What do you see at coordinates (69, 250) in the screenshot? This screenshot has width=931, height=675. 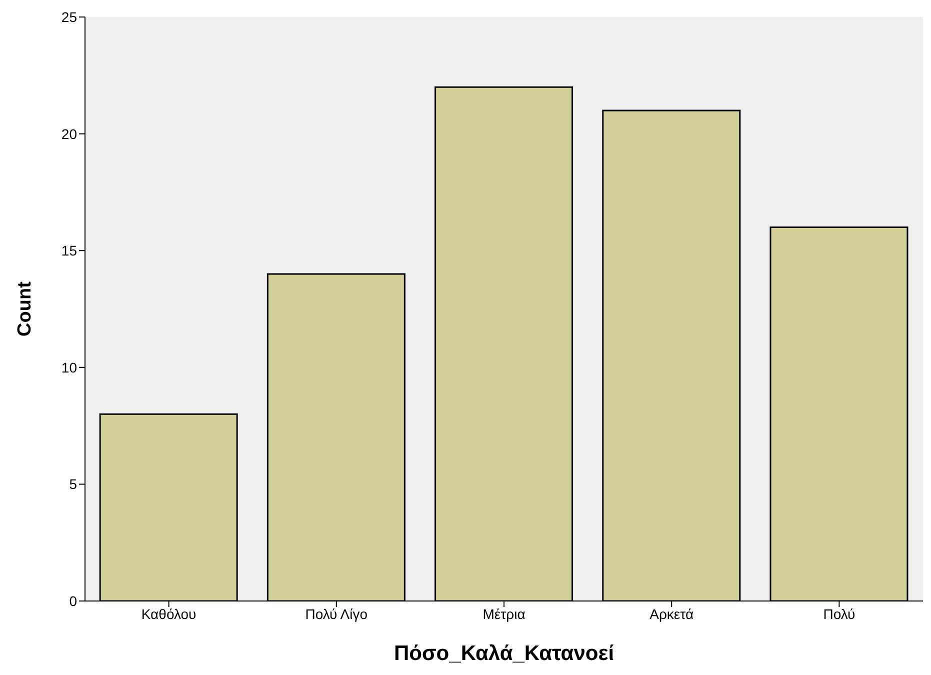 I see `y-tick-label: 15` at bounding box center [69, 250].